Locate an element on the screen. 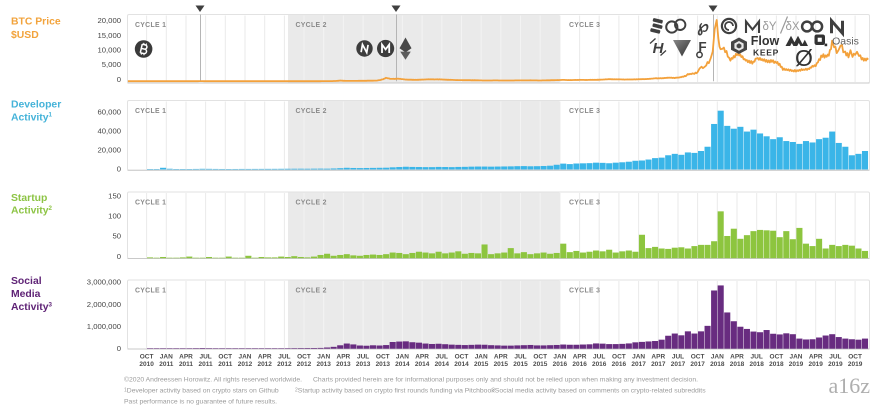 The height and width of the screenshot is (415, 879). svg-text: 1,000,000 is located at coordinates (104, 326).